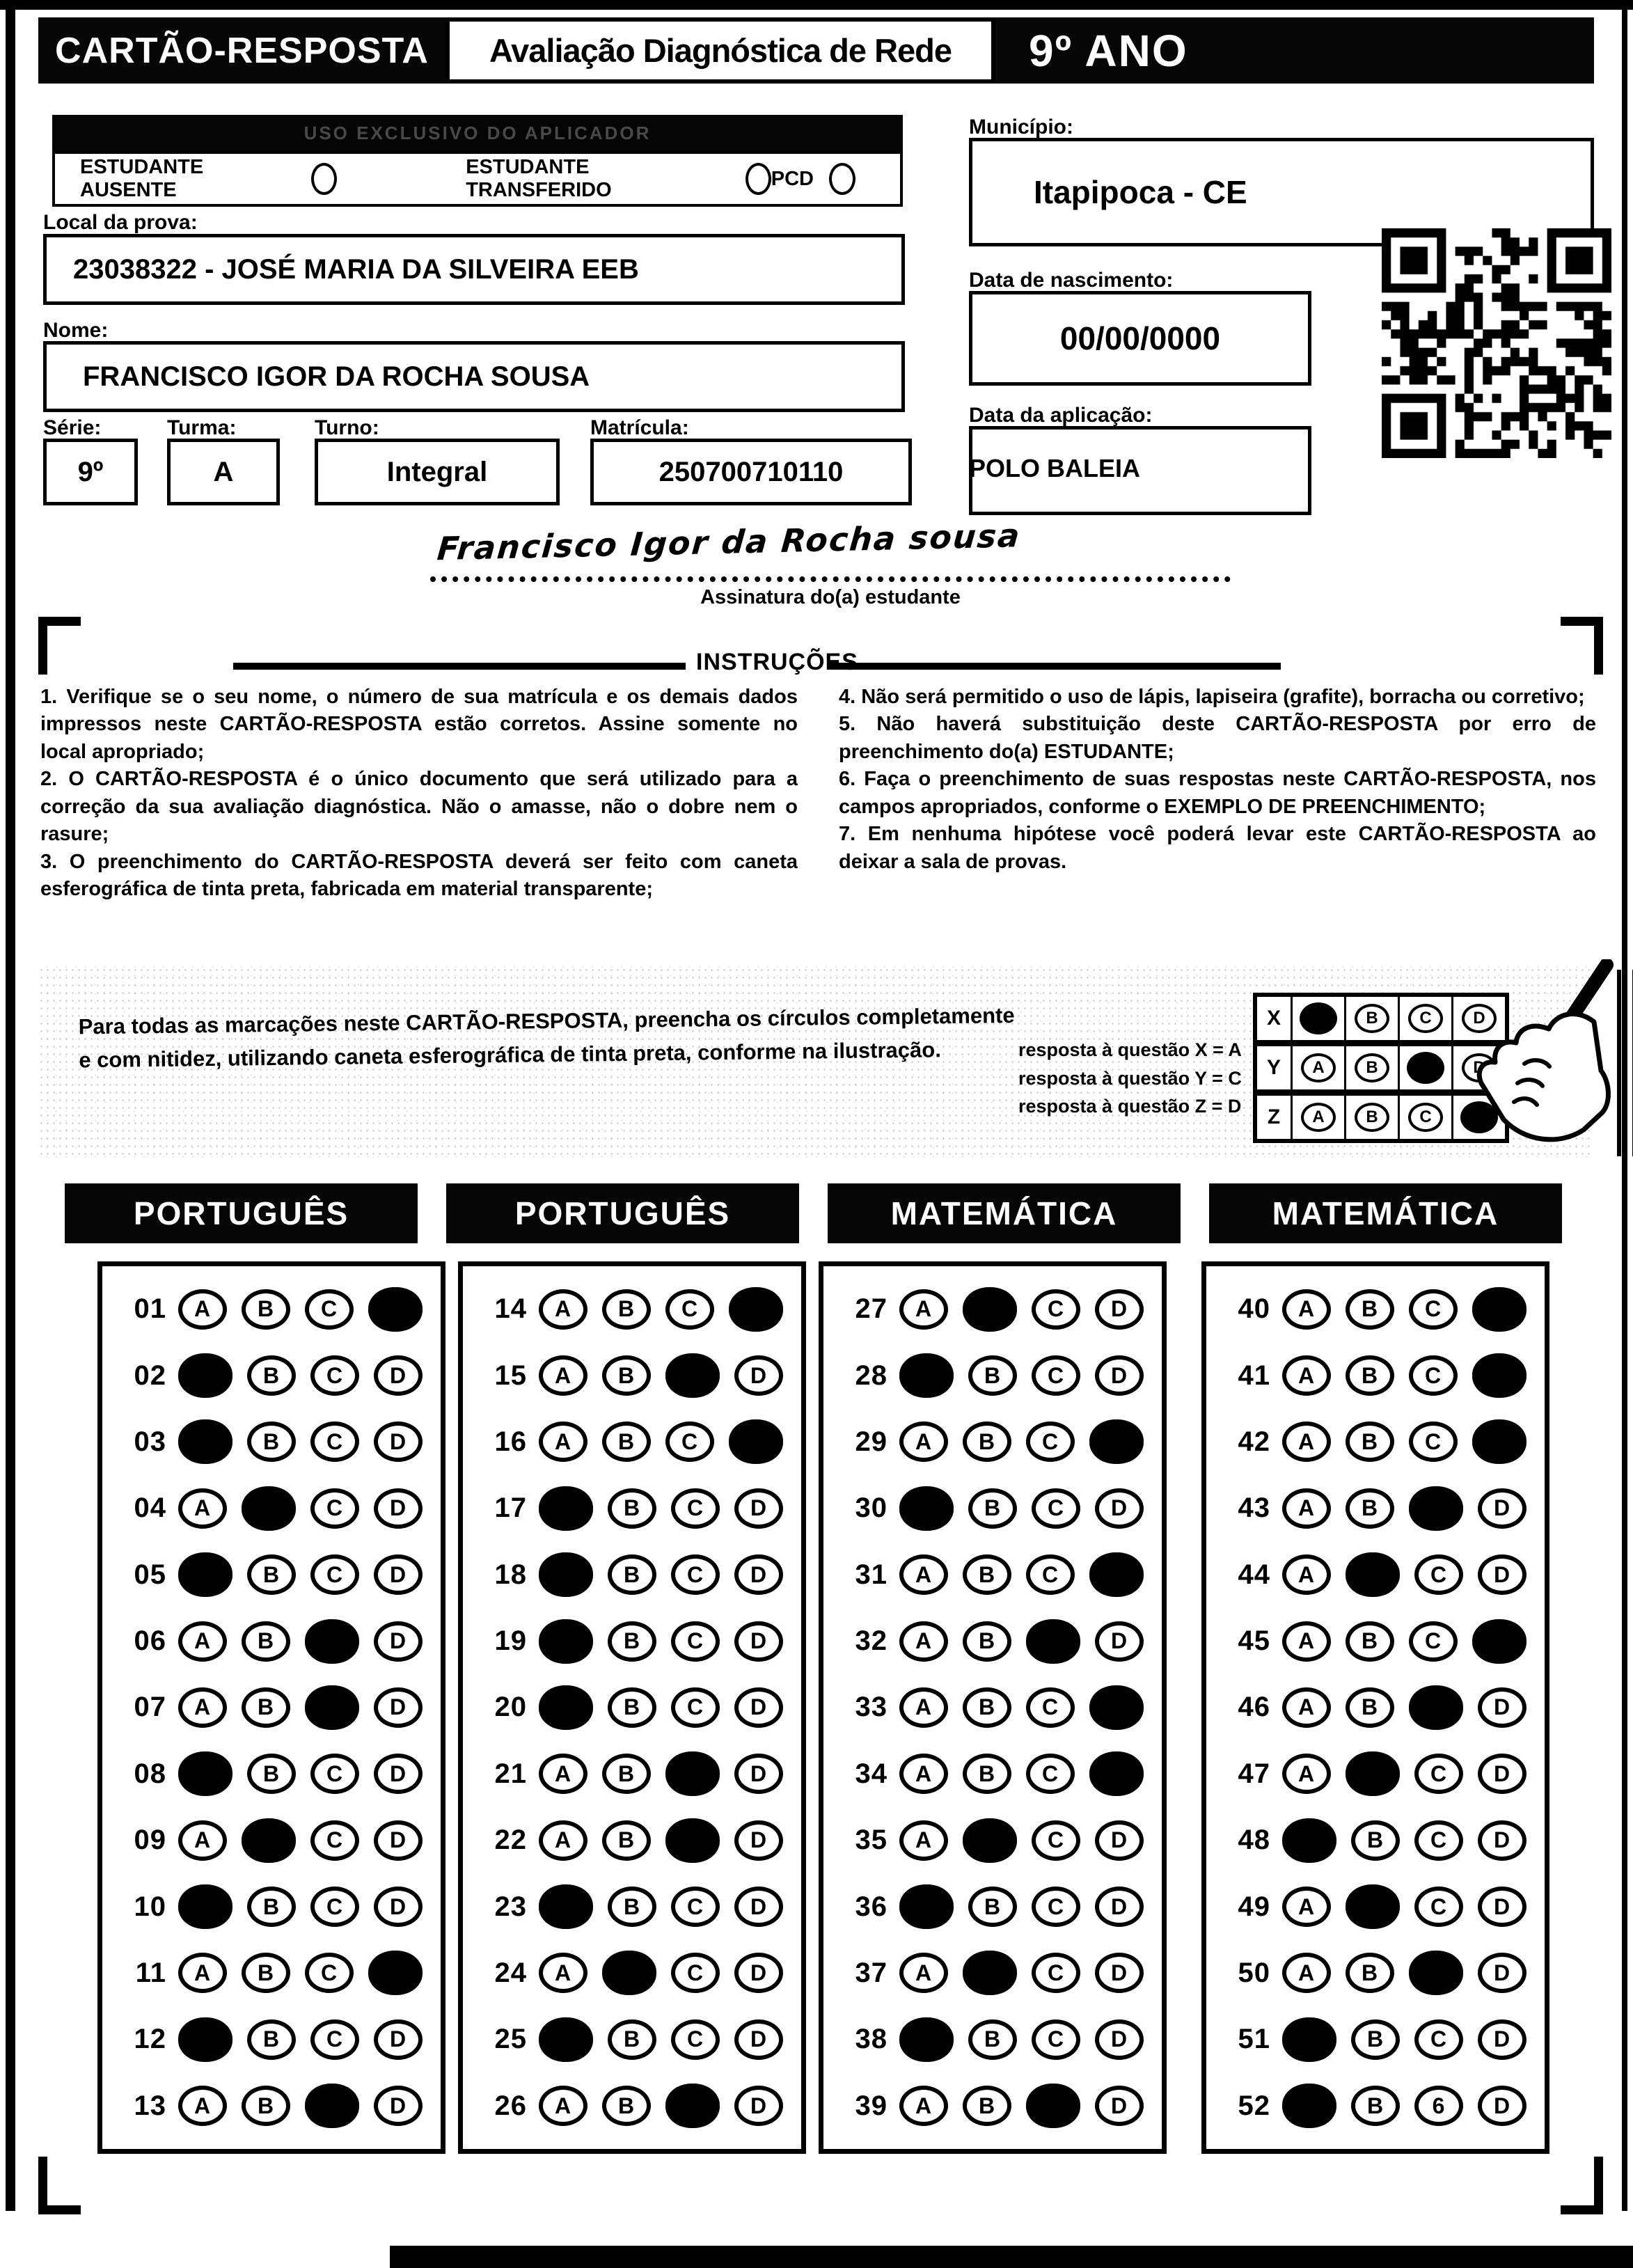  I want to click on answer-bubble: 6, so click(1438, 2106).